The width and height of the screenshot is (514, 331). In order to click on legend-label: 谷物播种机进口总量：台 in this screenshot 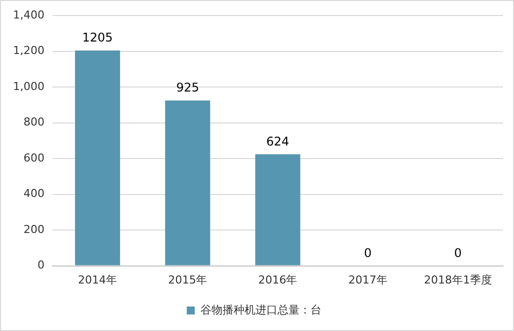, I will do `click(261, 309)`.